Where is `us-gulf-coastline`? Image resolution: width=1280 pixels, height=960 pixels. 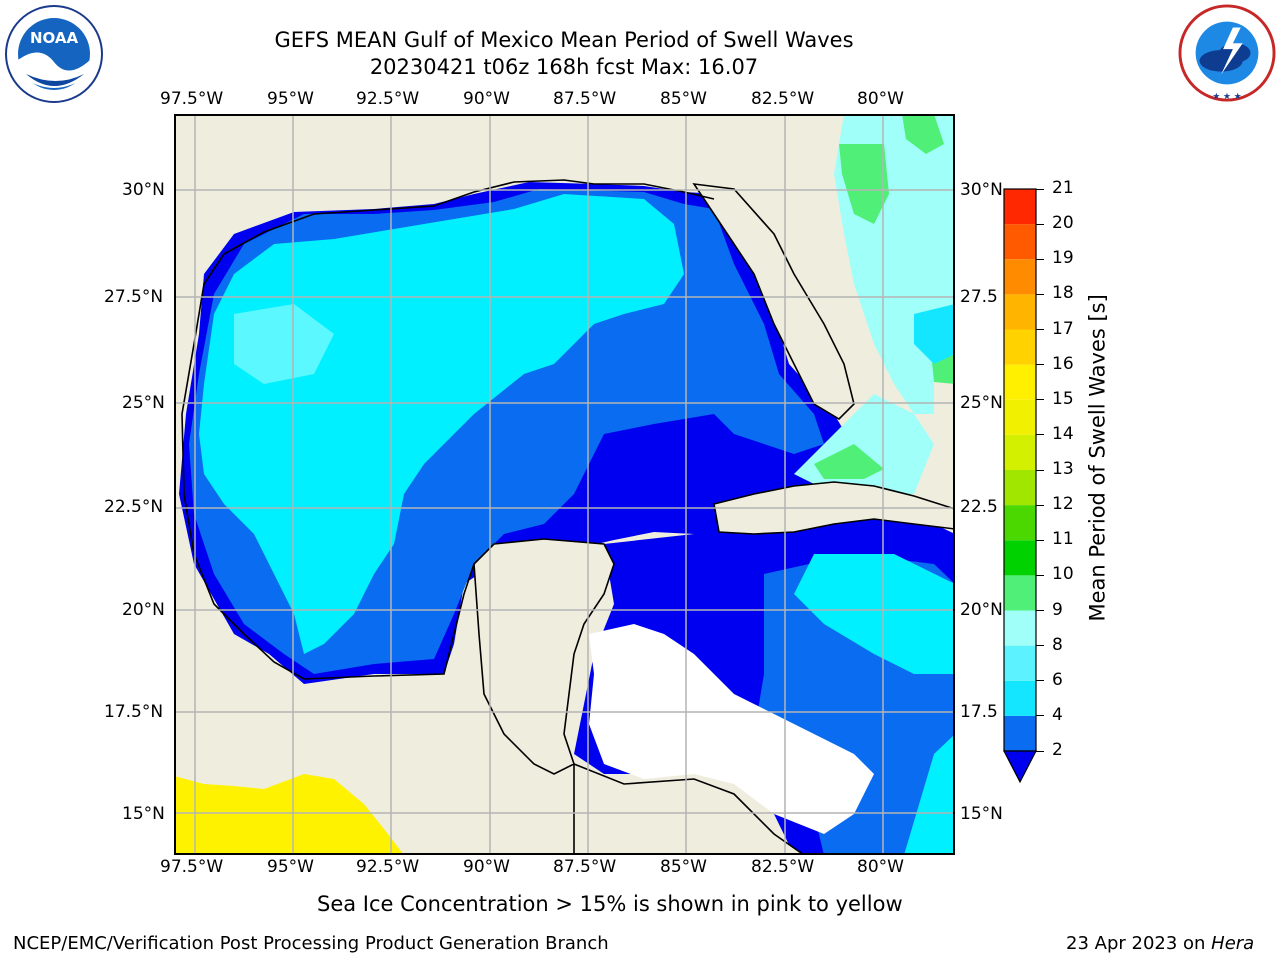
us-gulf-coastline is located at coordinates (448, 337).